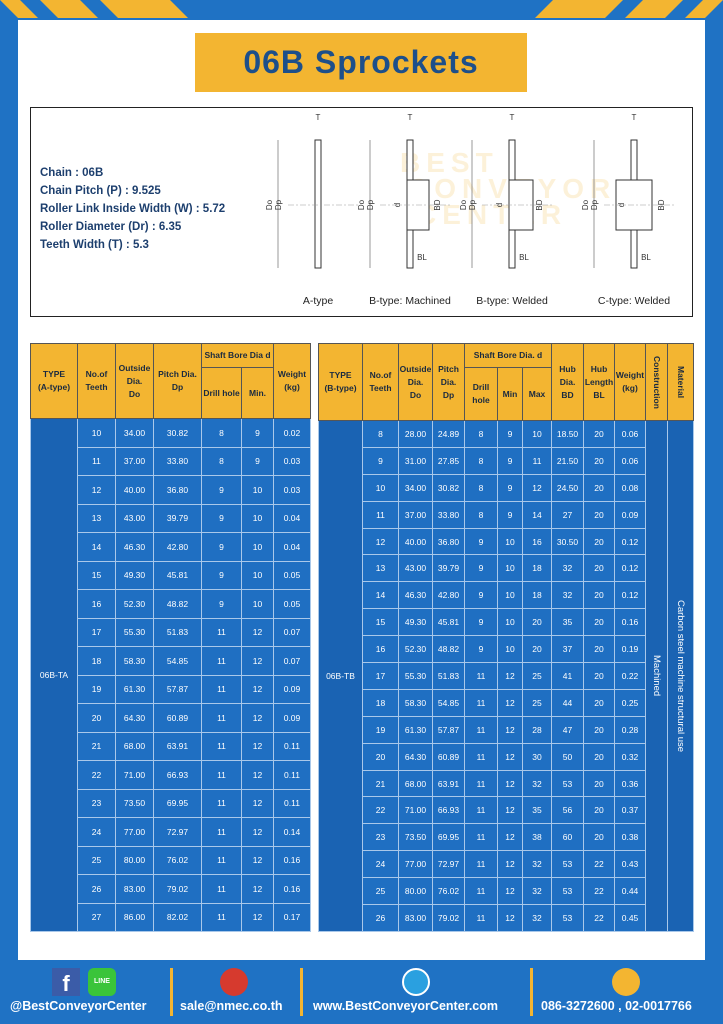  I want to click on table-cell: 19, so click(96, 689).